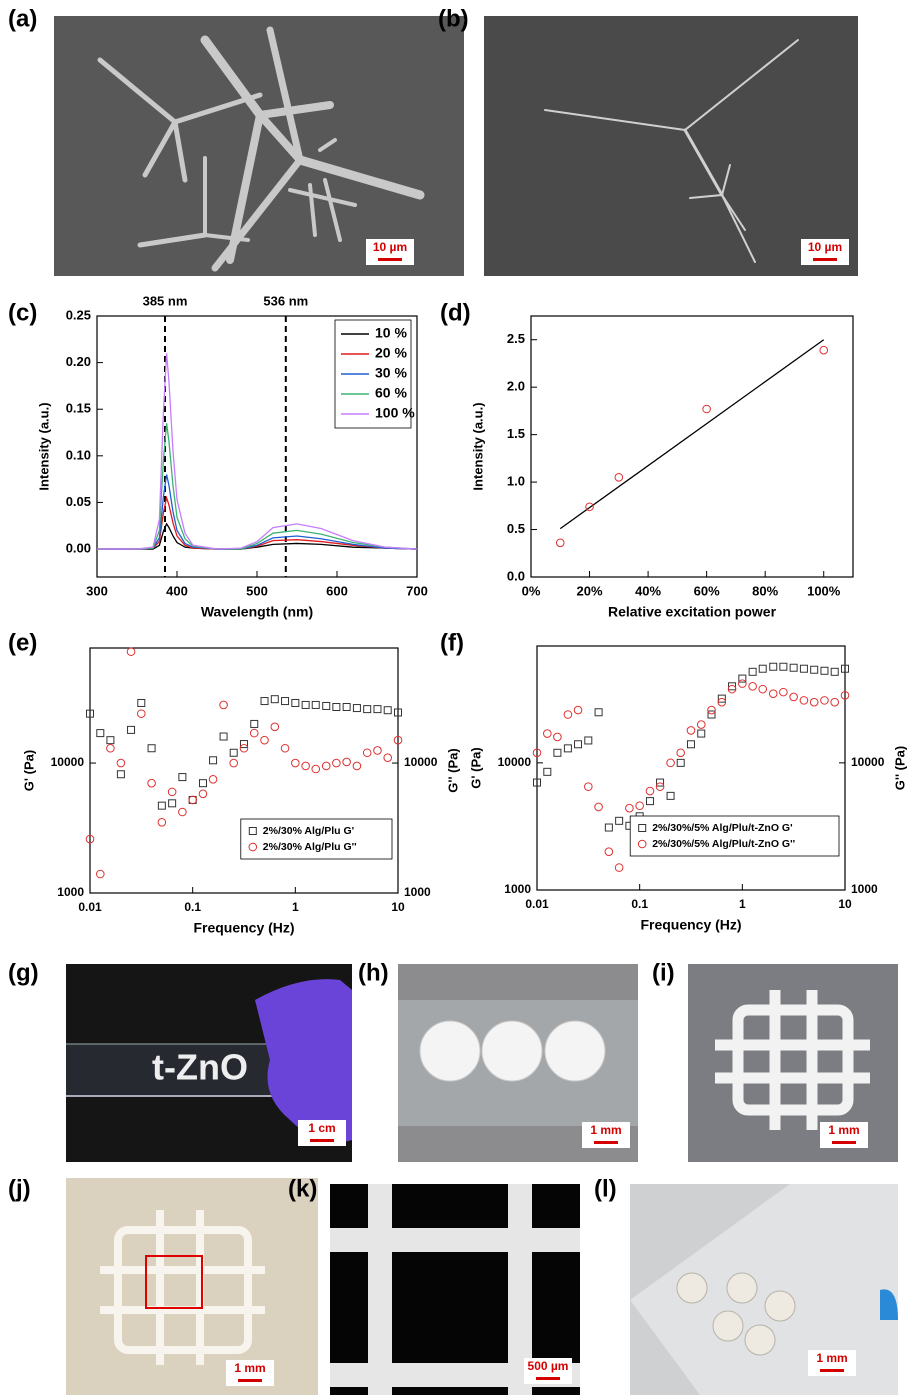  I want to click on photo-h, so click(518, 1063).